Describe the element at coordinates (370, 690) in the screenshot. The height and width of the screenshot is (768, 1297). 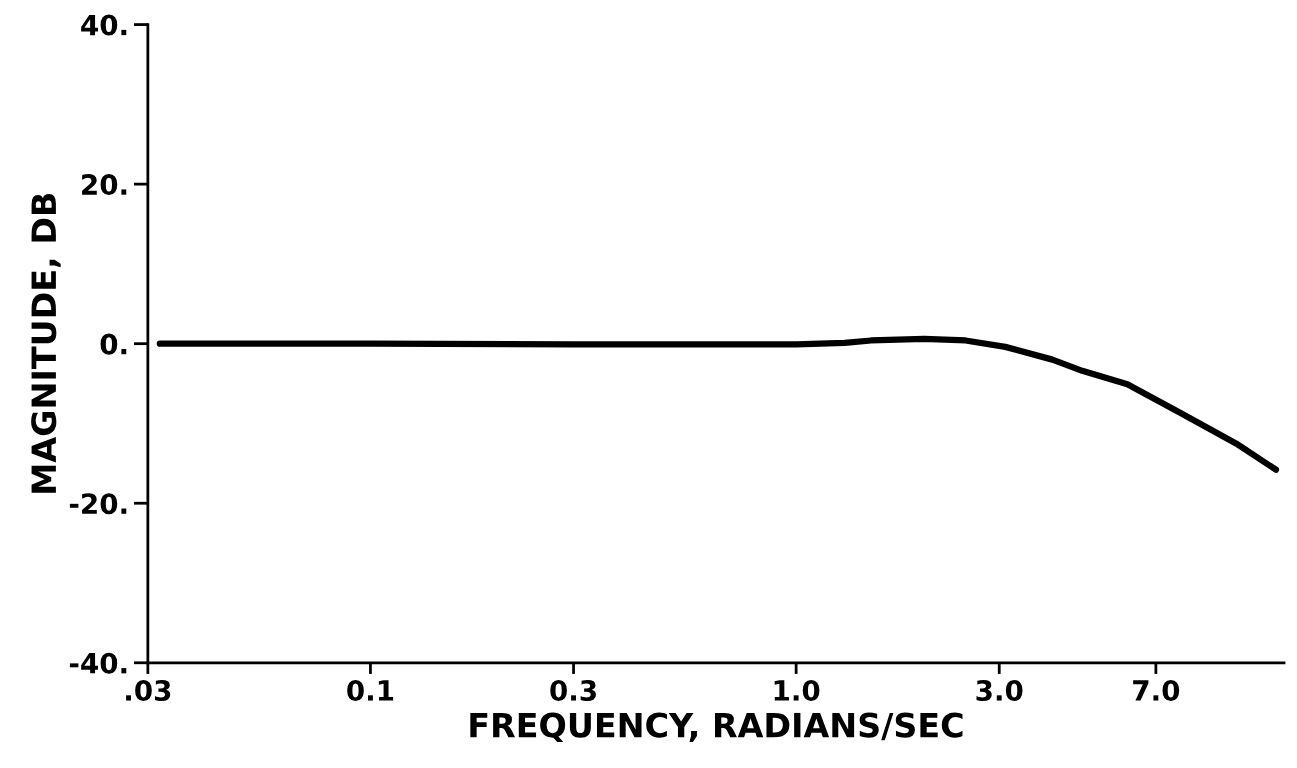
I see `x-tick-label: 0.1` at that location.